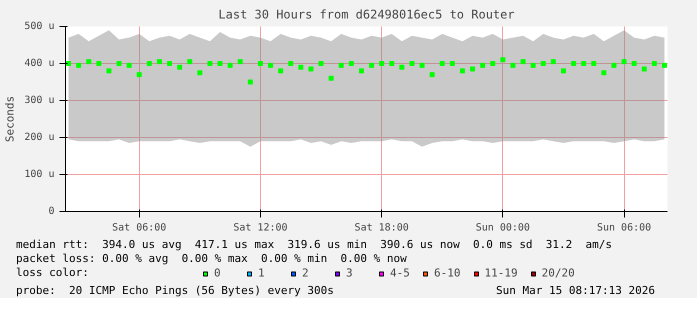  I want to click on y-axis-title: Seconds, so click(9, 119).